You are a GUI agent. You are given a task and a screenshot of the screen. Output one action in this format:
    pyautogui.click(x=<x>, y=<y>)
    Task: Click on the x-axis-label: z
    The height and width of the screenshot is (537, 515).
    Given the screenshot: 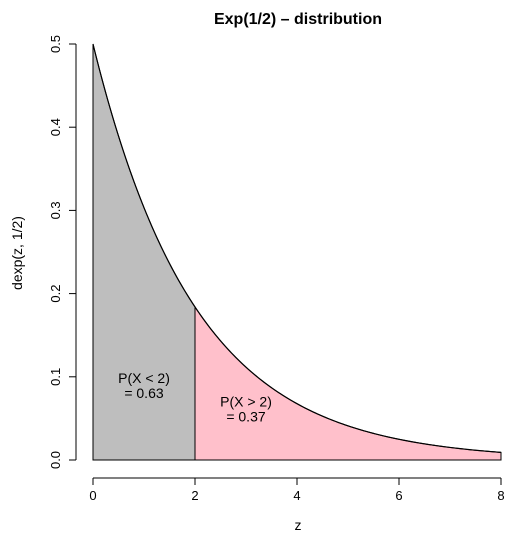 What is the action you would take?
    pyautogui.click(x=298, y=525)
    